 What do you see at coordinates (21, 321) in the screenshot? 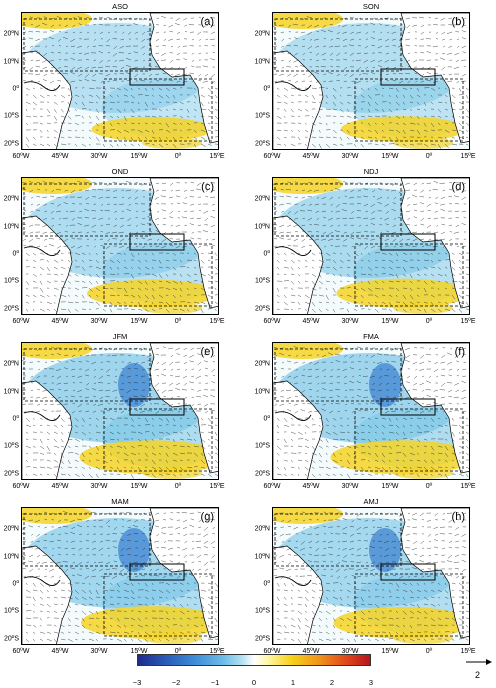
I see `longitude-label: 60ºW` at bounding box center [21, 321].